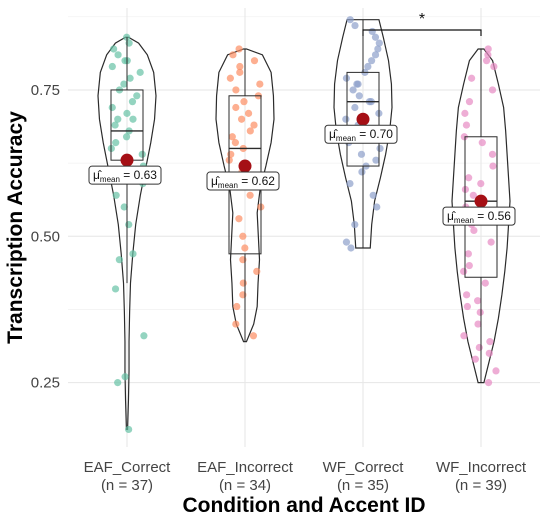 The image size is (550, 520). What do you see at coordinates (45, 236) in the screenshot?
I see `y-tick-label: 0.50` at bounding box center [45, 236].